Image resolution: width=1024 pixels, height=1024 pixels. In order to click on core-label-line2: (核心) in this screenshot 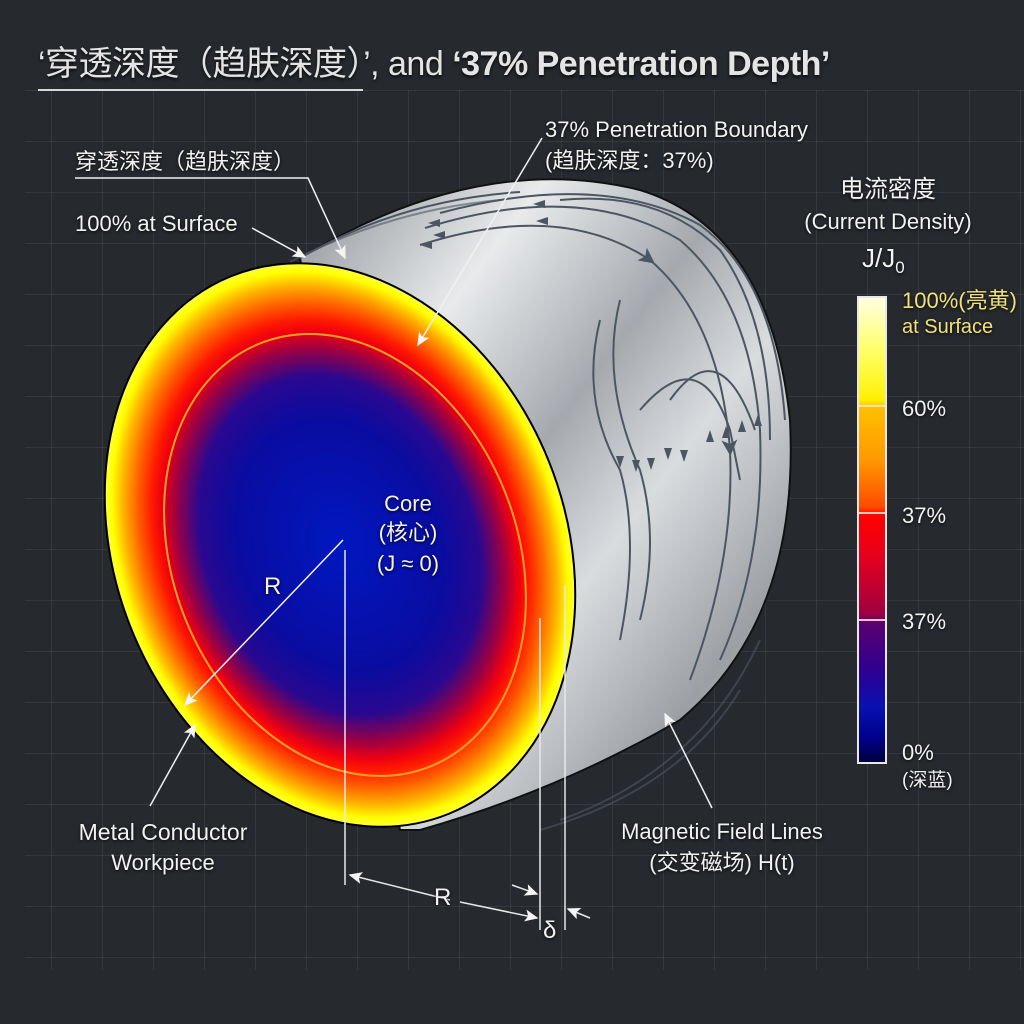, I will do `click(408, 532)`.